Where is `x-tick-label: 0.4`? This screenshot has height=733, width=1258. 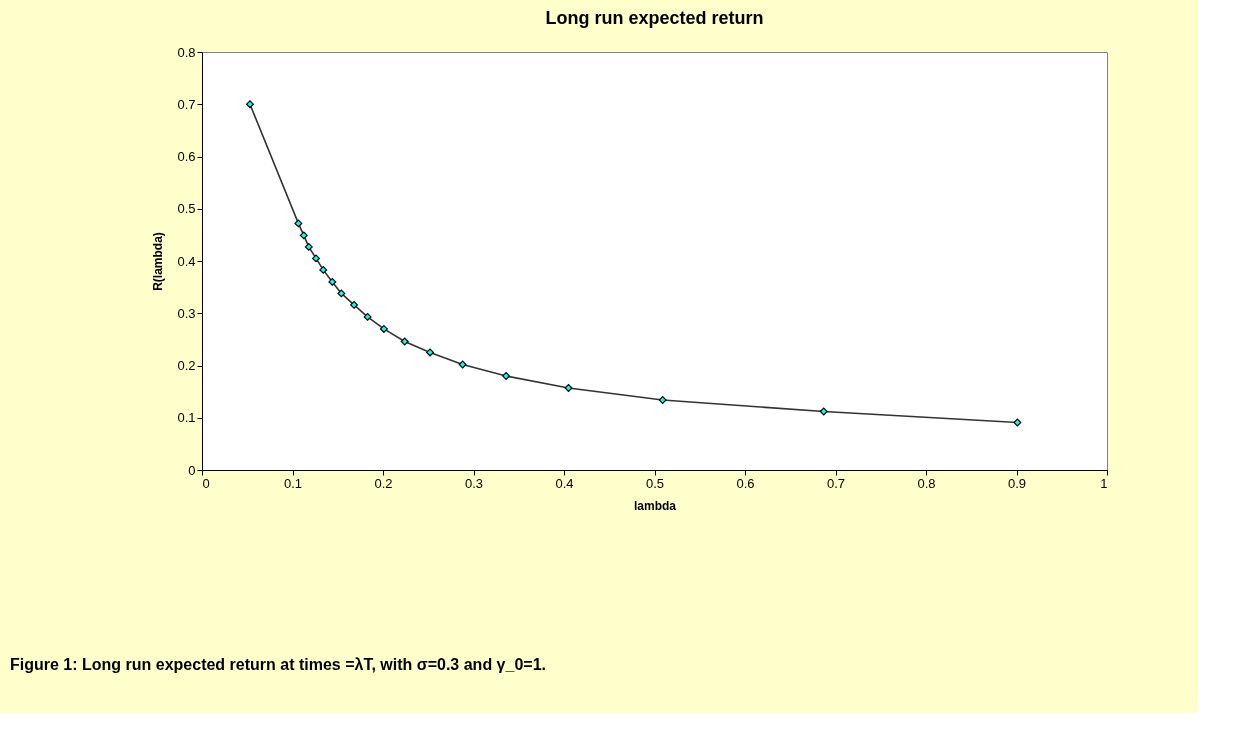
x-tick-label: 0.4 is located at coordinates (564, 483).